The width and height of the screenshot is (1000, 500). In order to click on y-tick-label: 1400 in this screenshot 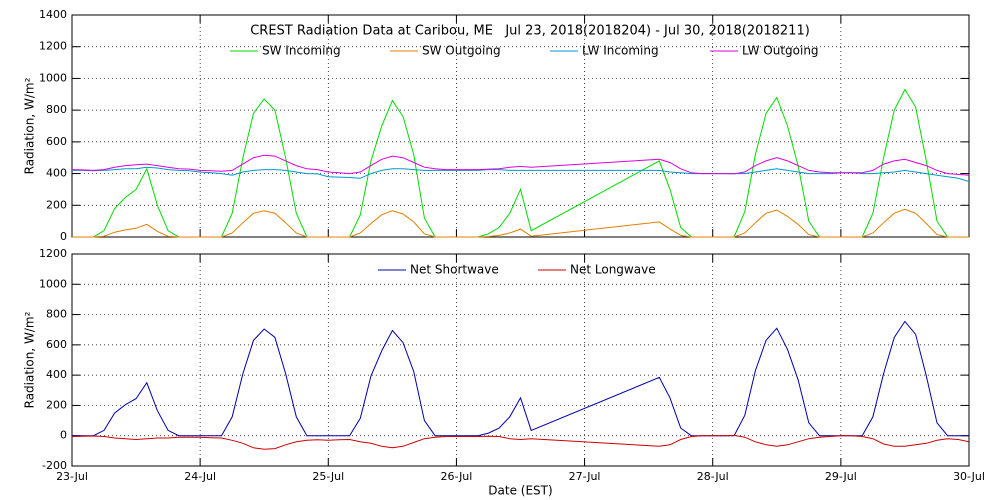, I will do `click(53, 14)`.